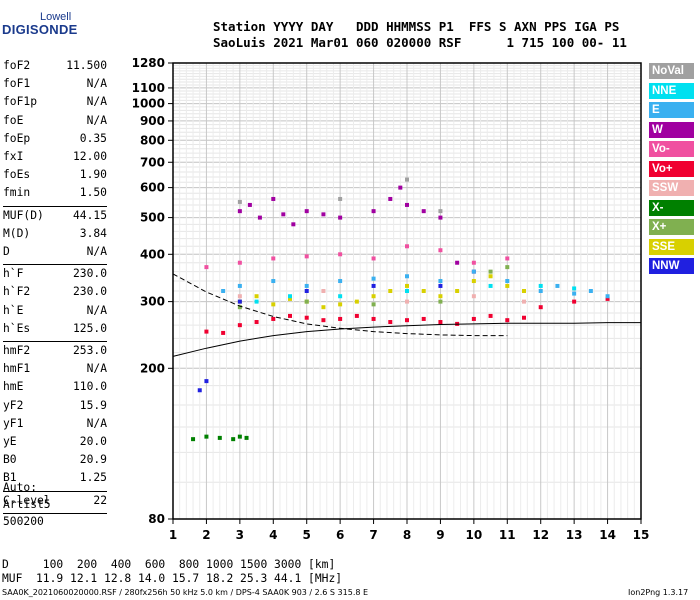 This screenshot has width=700, height=600. Describe the element at coordinates (671, 168) in the screenshot. I see `legend-item-vo-: Vo+` at that location.